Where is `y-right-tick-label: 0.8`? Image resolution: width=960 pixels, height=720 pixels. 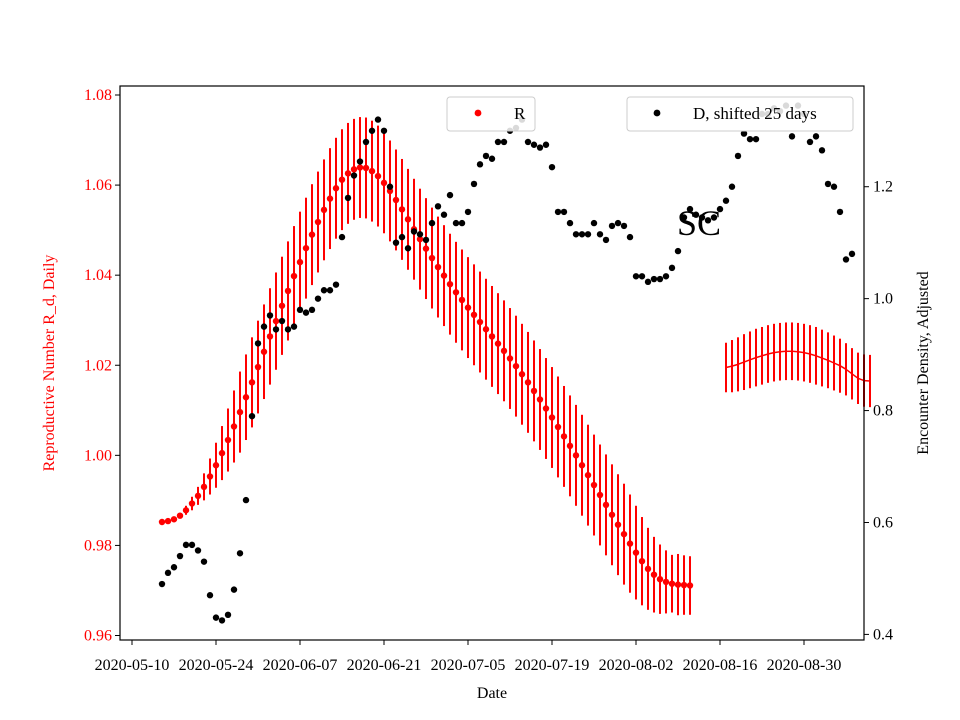 y-right-tick-label: 0.8 is located at coordinates (883, 411).